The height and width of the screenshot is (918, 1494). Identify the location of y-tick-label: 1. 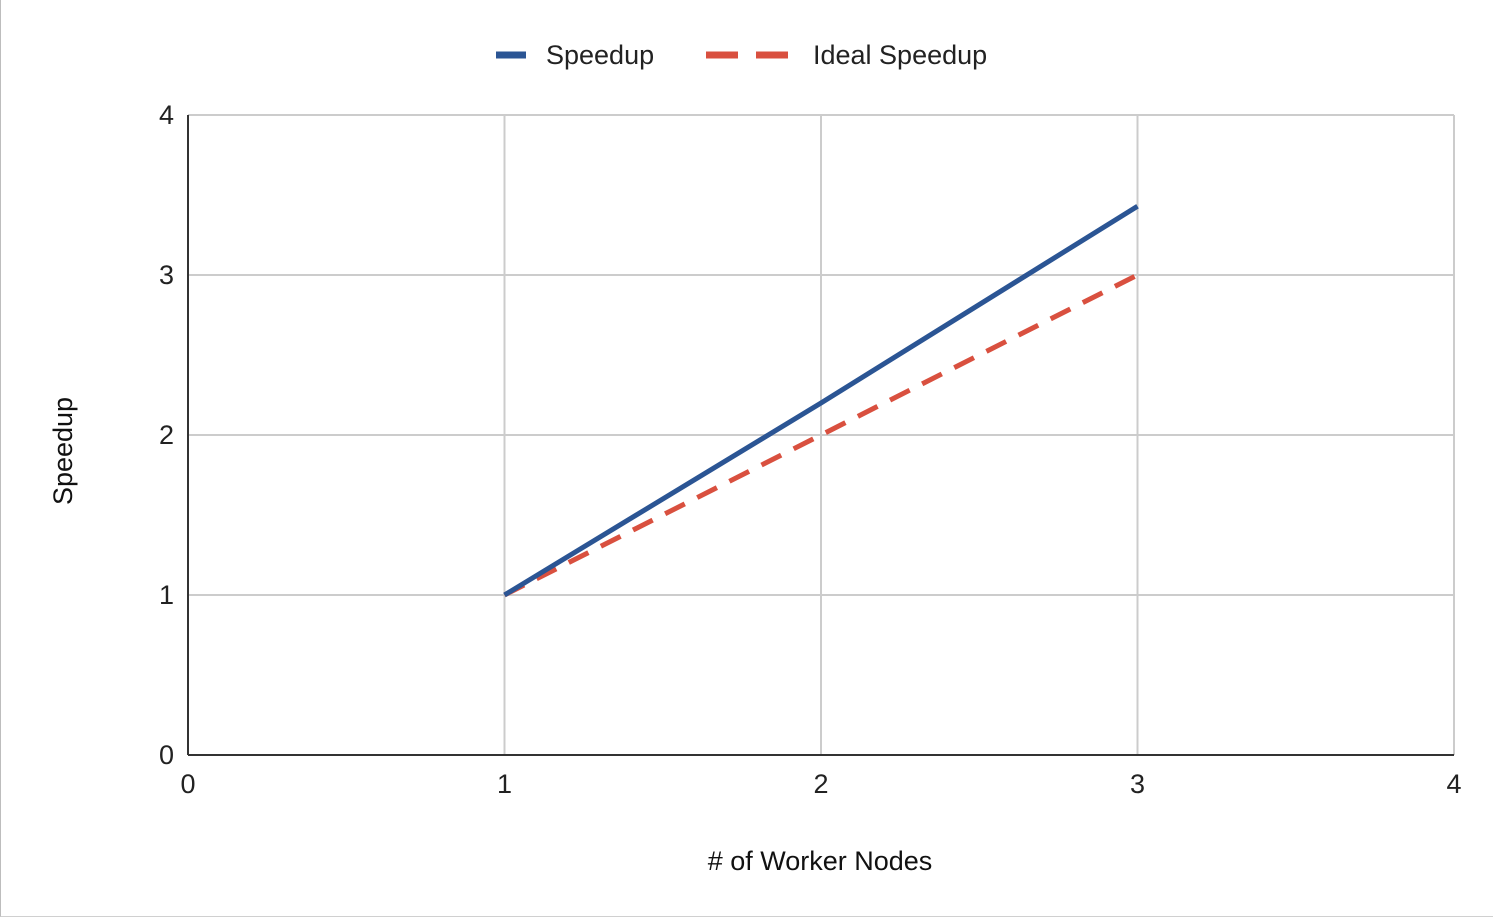
(166, 595).